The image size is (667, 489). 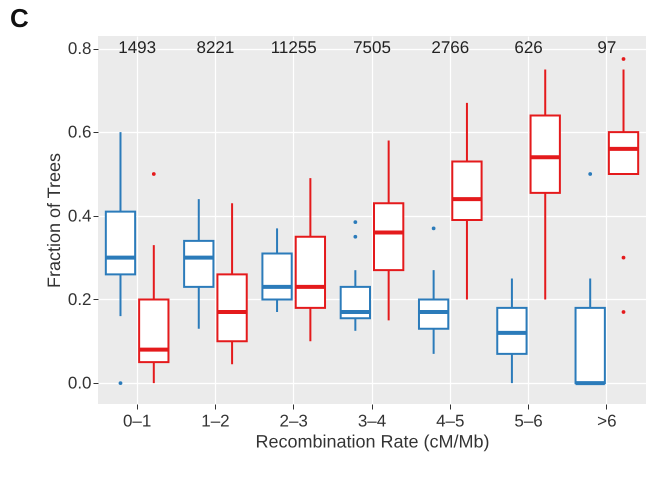 I want to click on x-tick-label: 2–3, so click(x=294, y=421).